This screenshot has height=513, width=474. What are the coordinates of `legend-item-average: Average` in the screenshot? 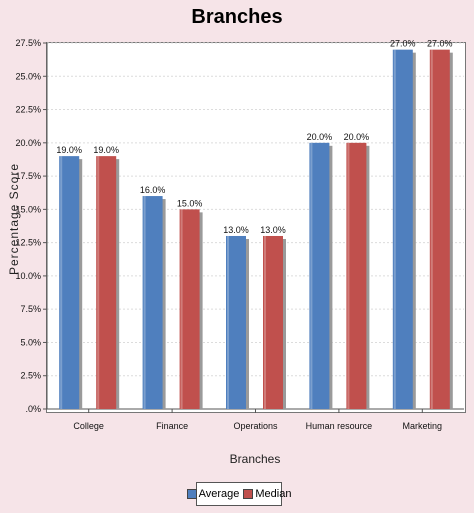 It's located at (213, 494).